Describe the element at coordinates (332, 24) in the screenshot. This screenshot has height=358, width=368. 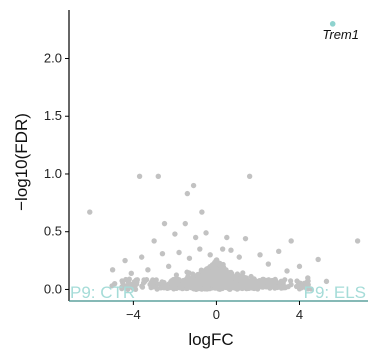
I see `highlight-point-trem1` at that location.